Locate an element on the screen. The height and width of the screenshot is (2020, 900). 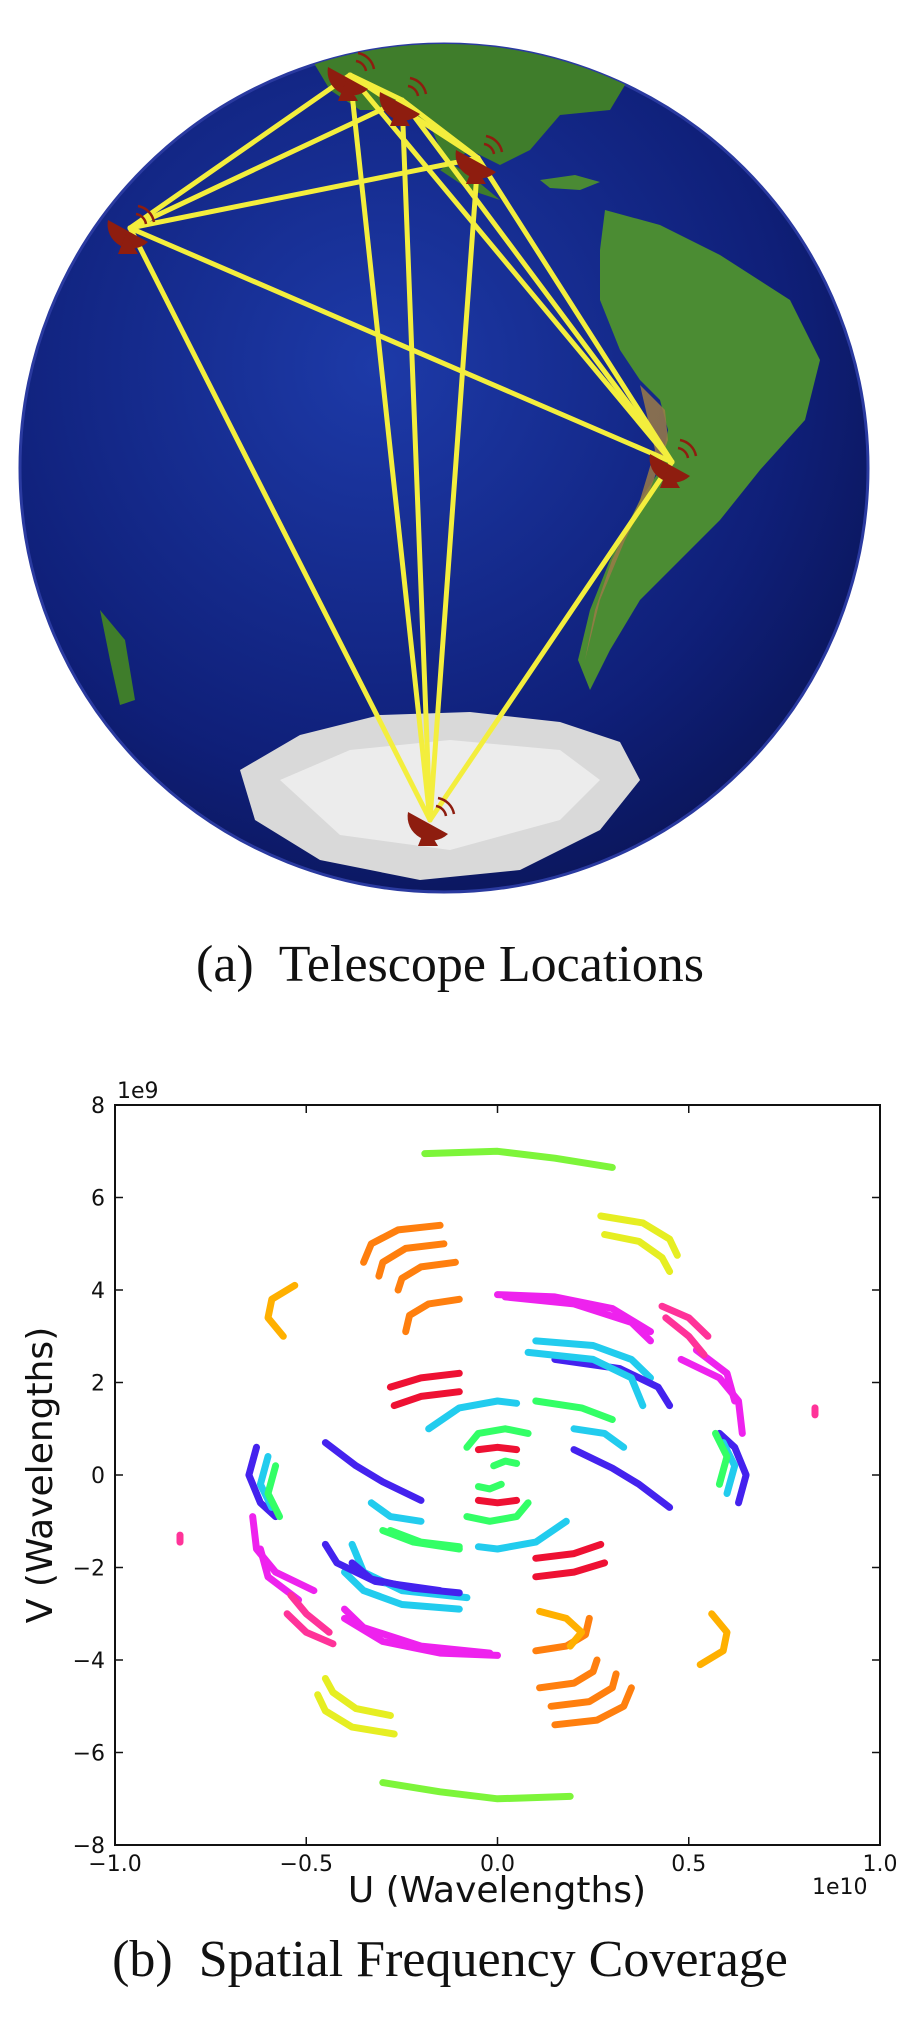
caption-b-text: Spatial Frequency Coverage is located at coordinates (493, 1959).